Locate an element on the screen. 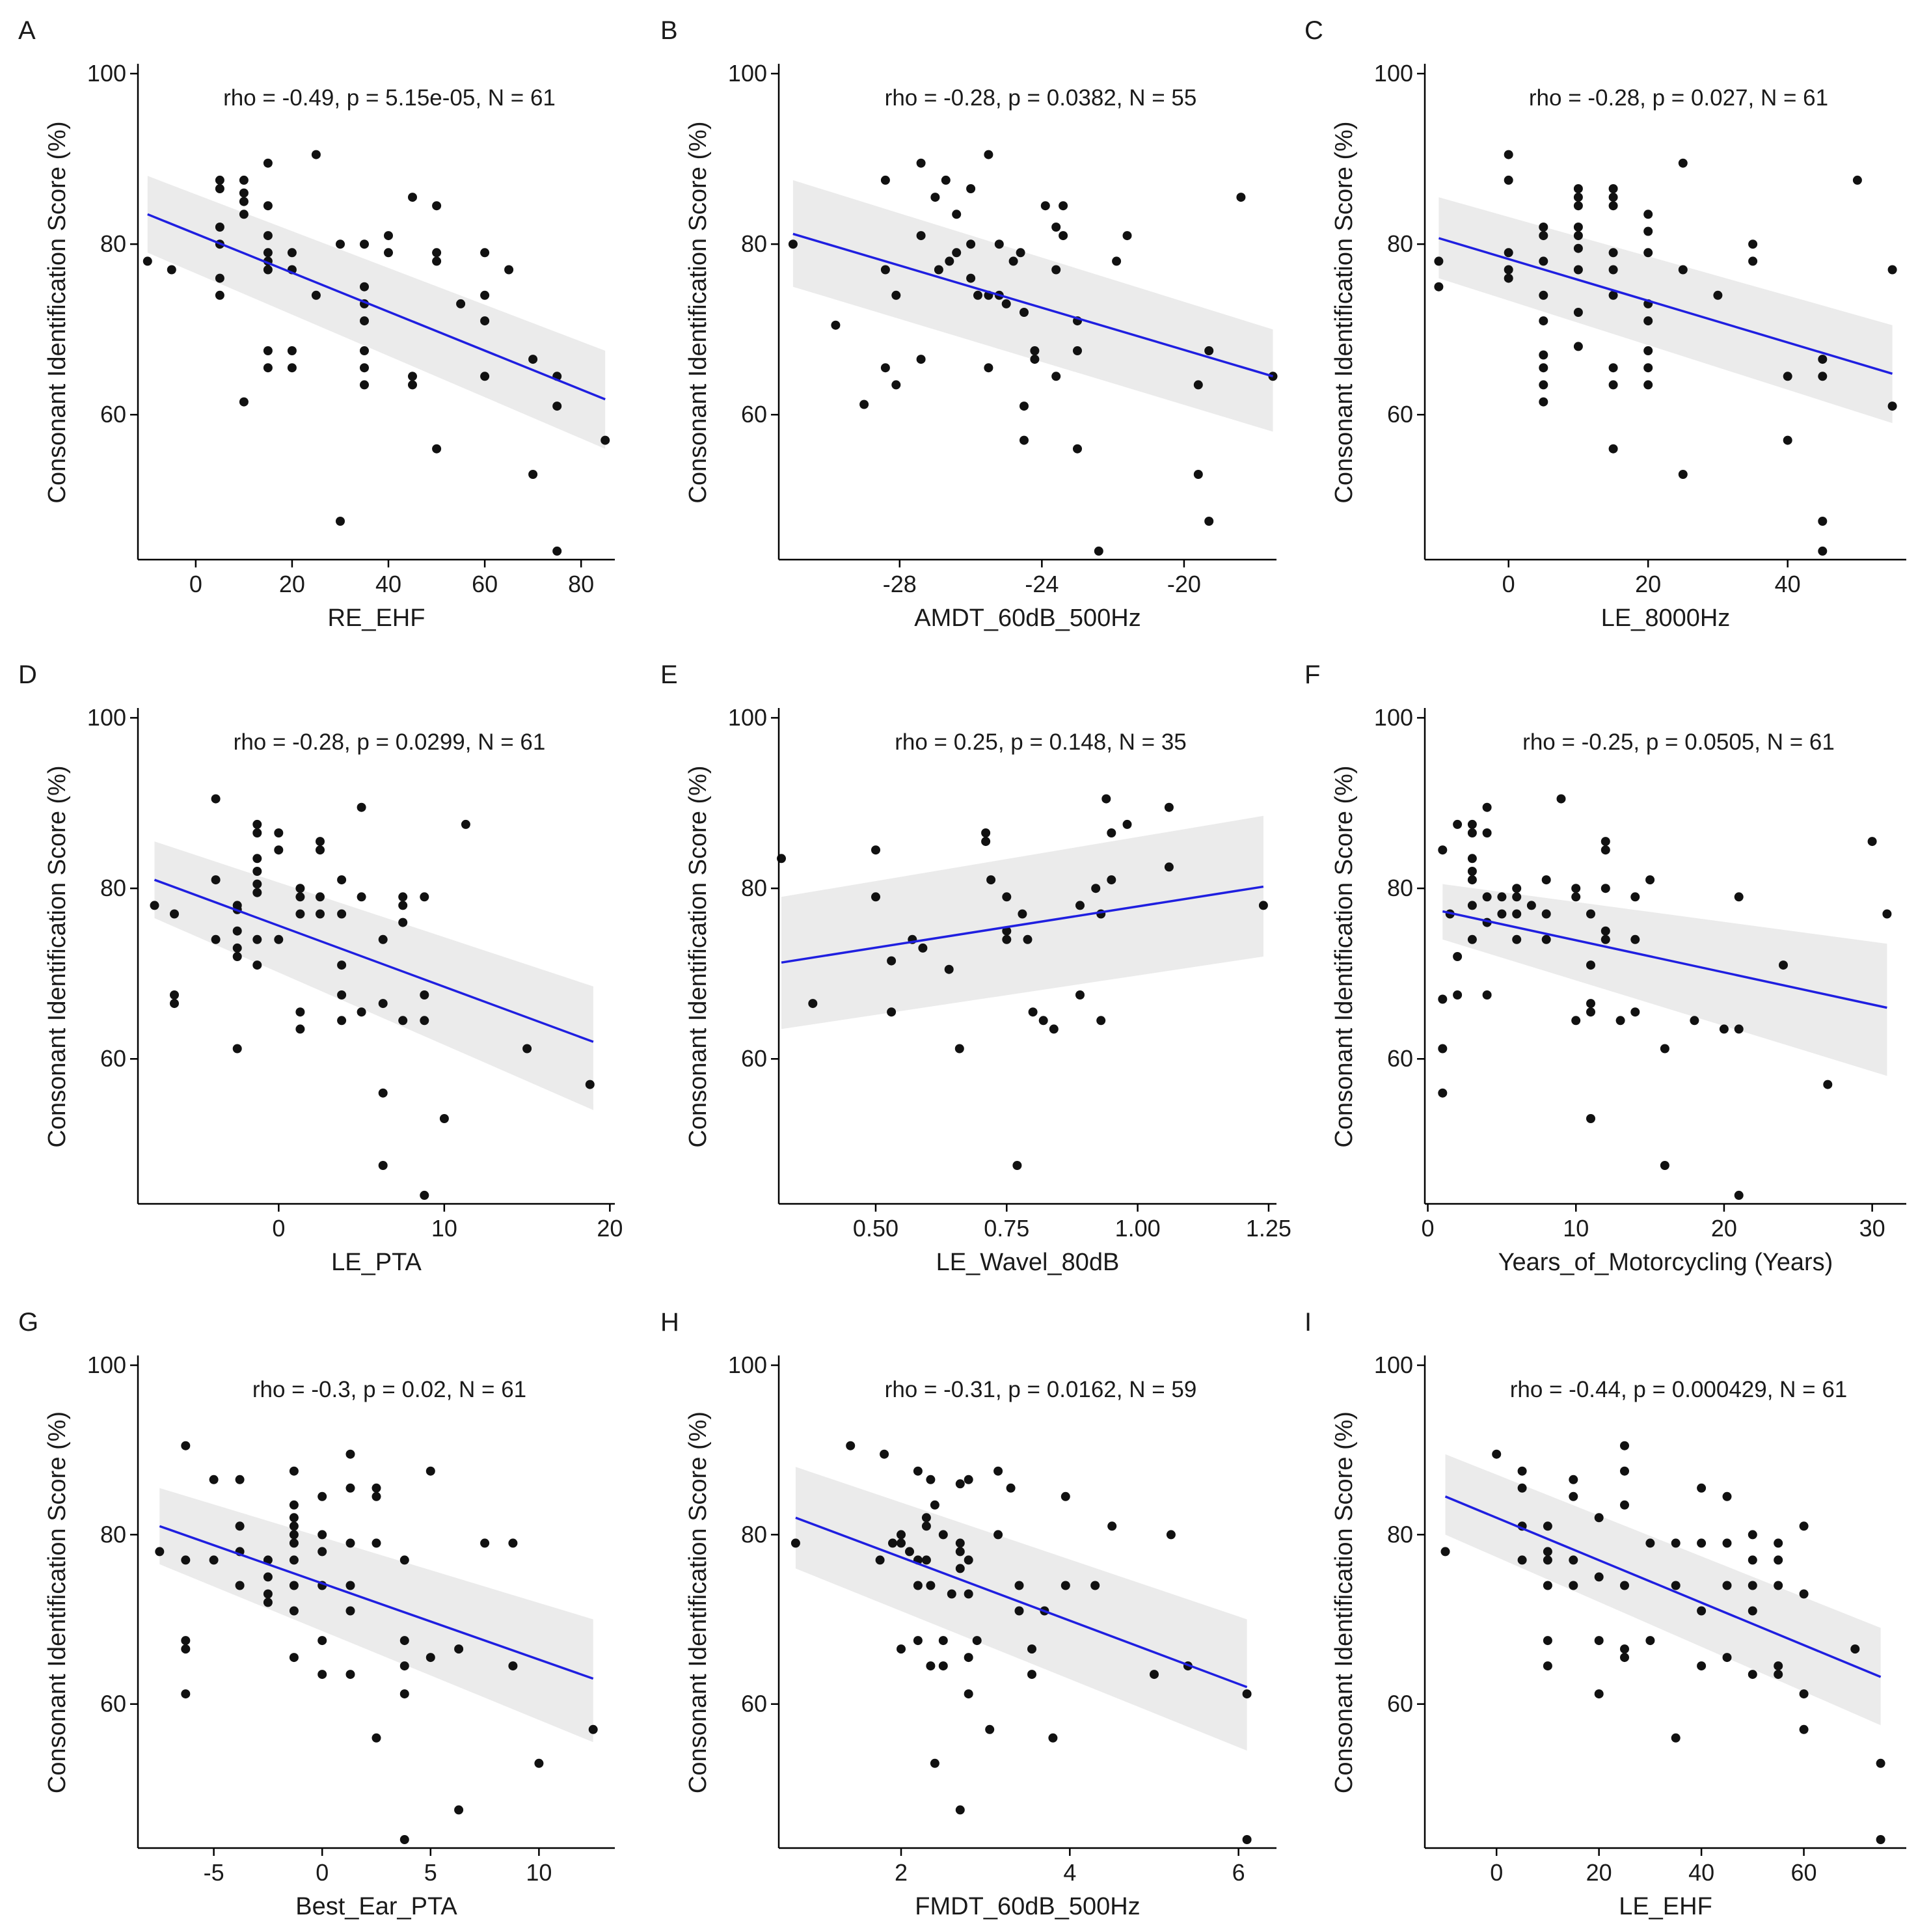 The height and width of the screenshot is (1932, 1931). panel-f-x-tick-label-1: 10 is located at coordinates (1576, 1228).